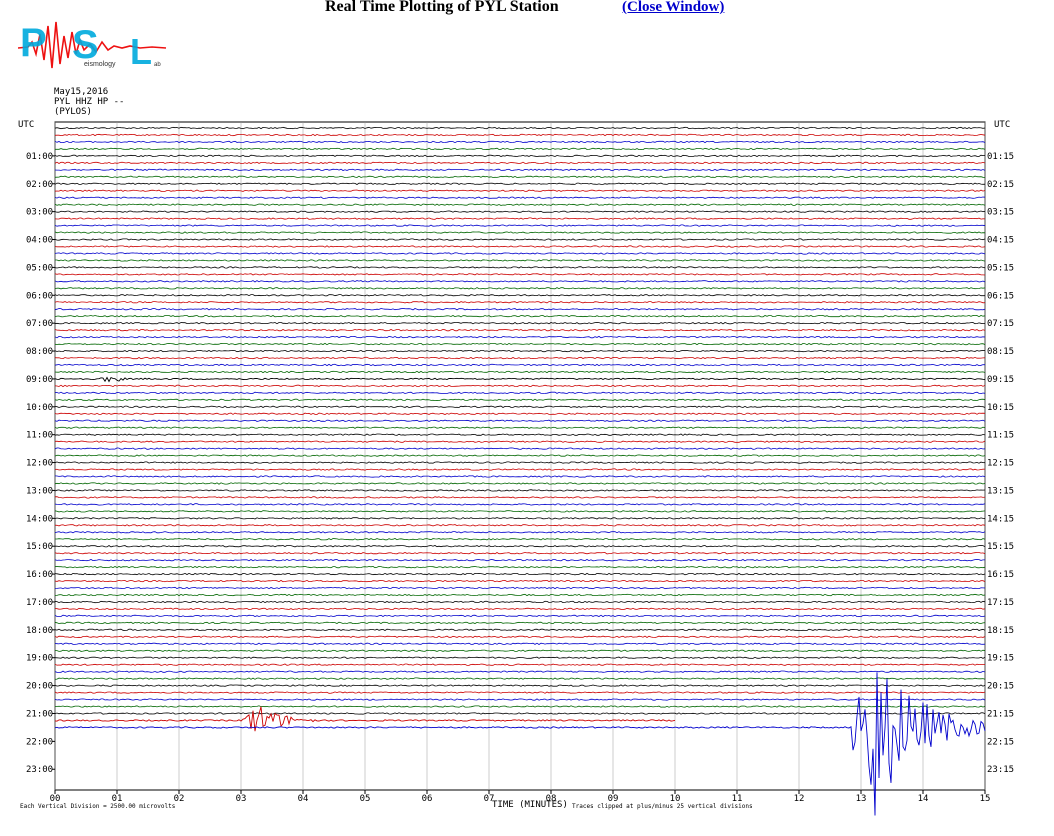 Image resolution: width=1054 pixels, height=836 pixels. Describe the element at coordinates (39, 714) in the screenshot. I see `left-hour-label: 21:00` at that location.